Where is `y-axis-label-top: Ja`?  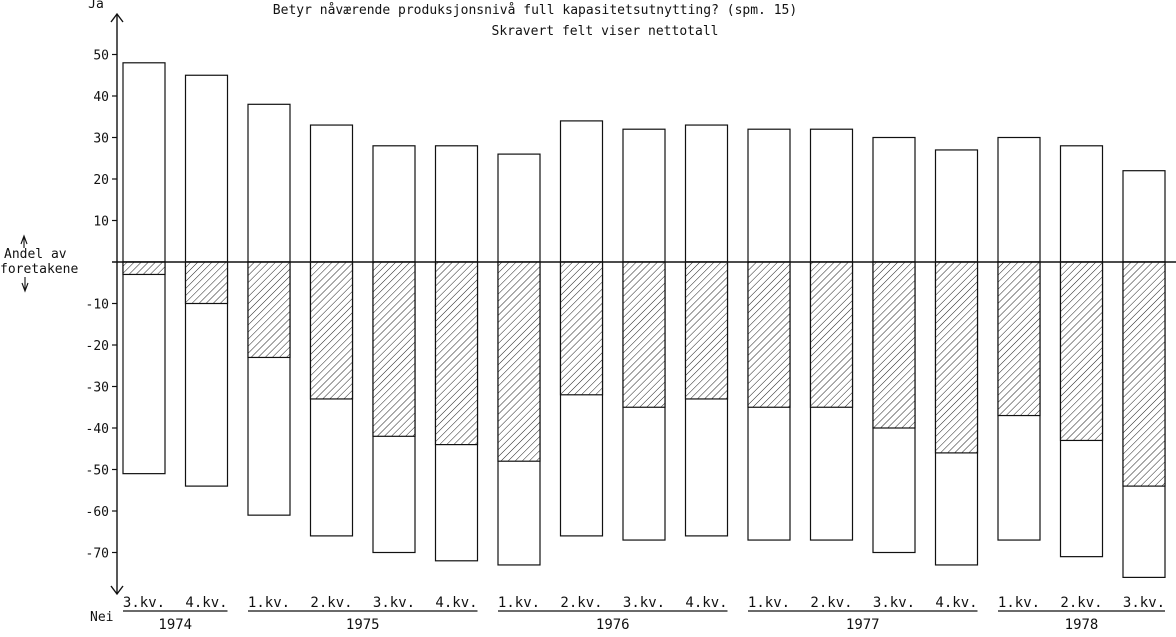
y-axis-label-top: Ja is located at coordinates (96, 6).